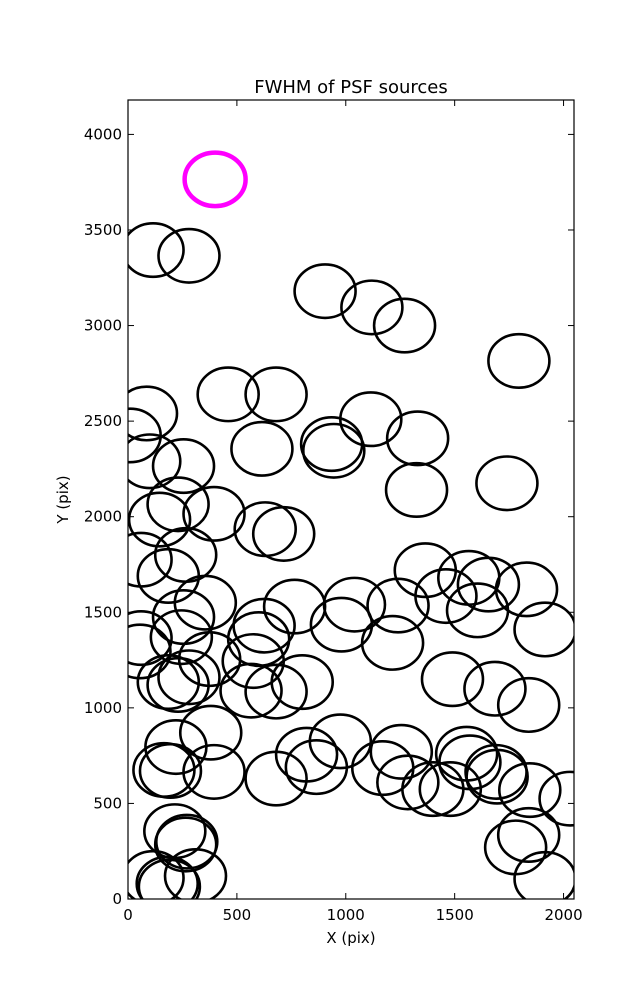 The image size is (637, 1000). What do you see at coordinates (117, 899) in the screenshot?
I see `y-tick-label: 0` at bounding box center [117, 899].